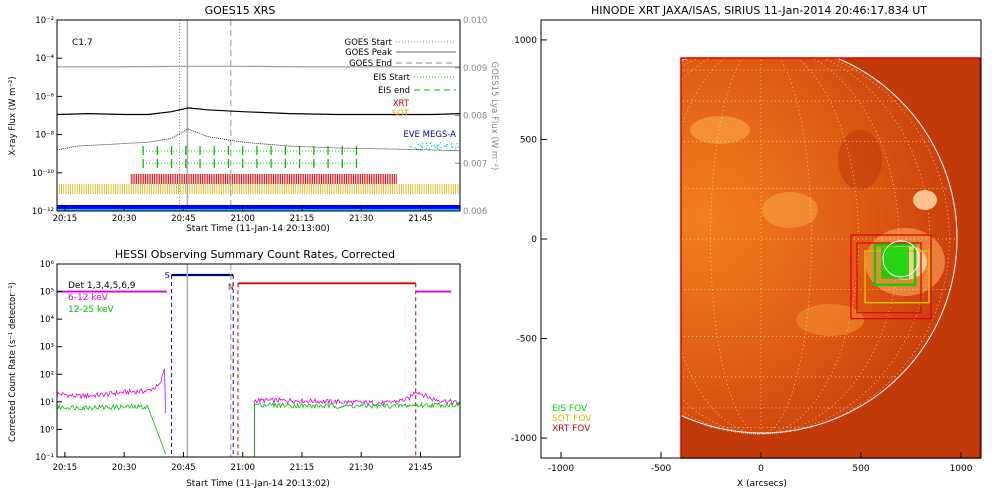 Image resolution: width=1000 pixels, height=500 pixels. What do you see at coordinates (370, 64) in the screenshot?
I see `legend-goes-end: GOES End` at bounding box center [370, 64].